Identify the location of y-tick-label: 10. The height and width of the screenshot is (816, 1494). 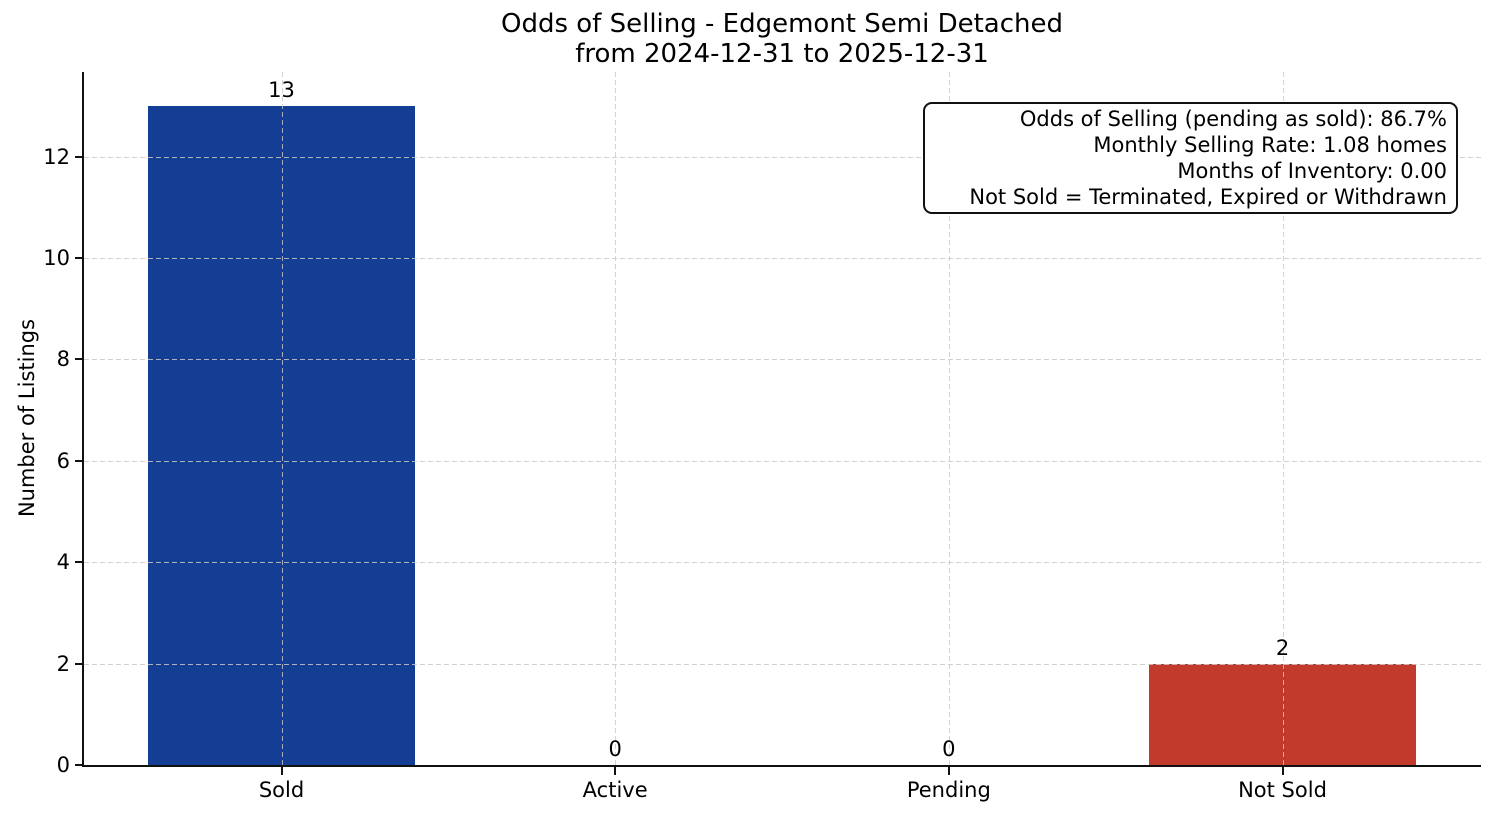
(56, 258).